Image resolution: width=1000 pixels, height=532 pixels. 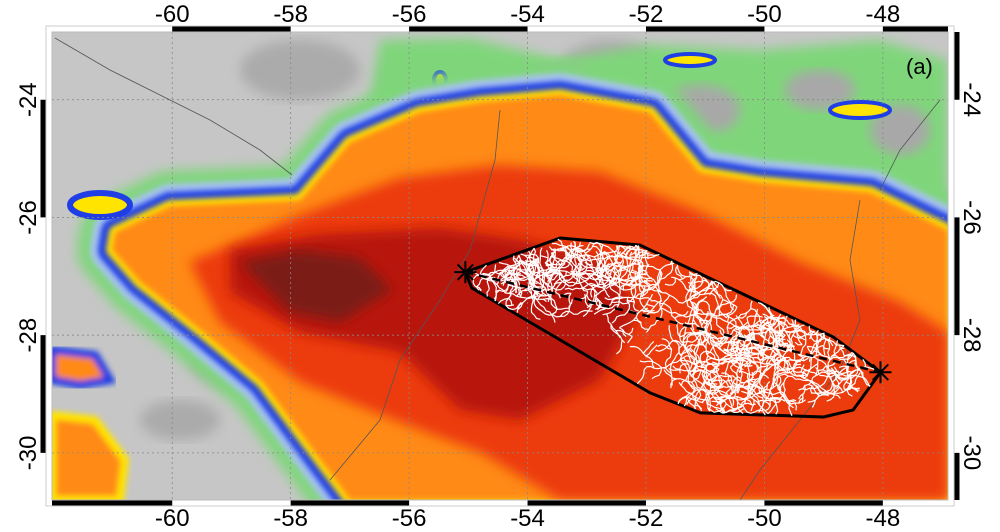 What do you see at coordinates (173, 106) in the screenshot?
I see `border-line` at bounding box center [173, 106].